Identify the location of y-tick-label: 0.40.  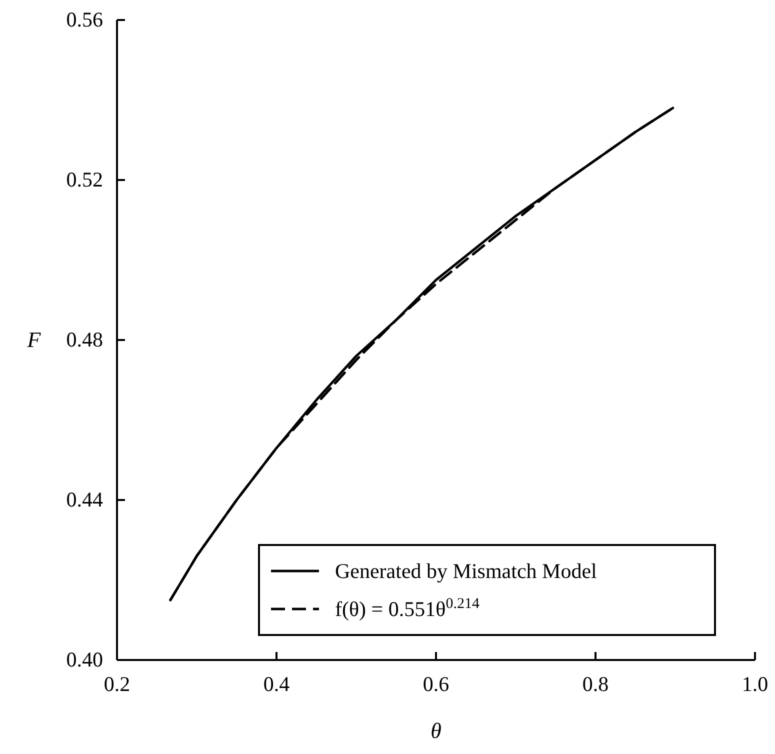
(84, 660).